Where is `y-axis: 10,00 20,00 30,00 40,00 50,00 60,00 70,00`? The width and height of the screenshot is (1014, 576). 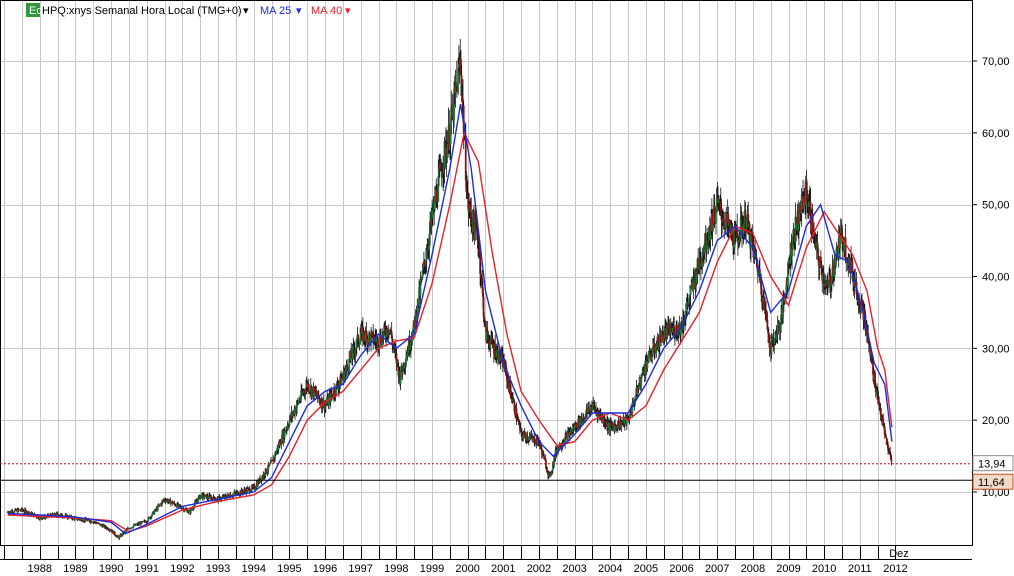 y-axis: 10,00 20,00 30,00 40,00 50,00 60,00 70,00 is located at coordinates (991, 277).